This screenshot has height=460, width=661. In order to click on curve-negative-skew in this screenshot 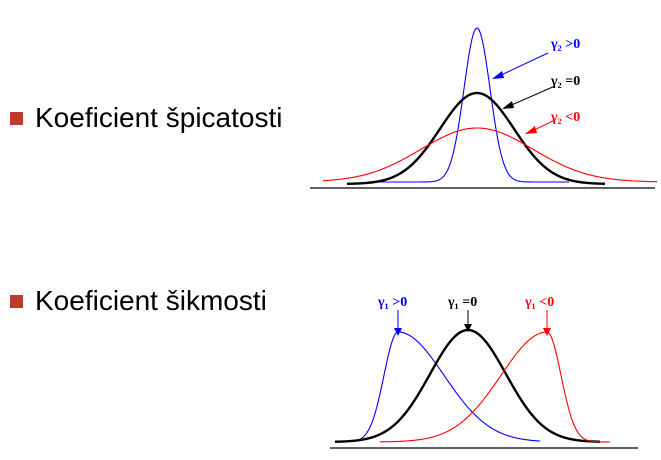, I will do `click(495, 387)`.